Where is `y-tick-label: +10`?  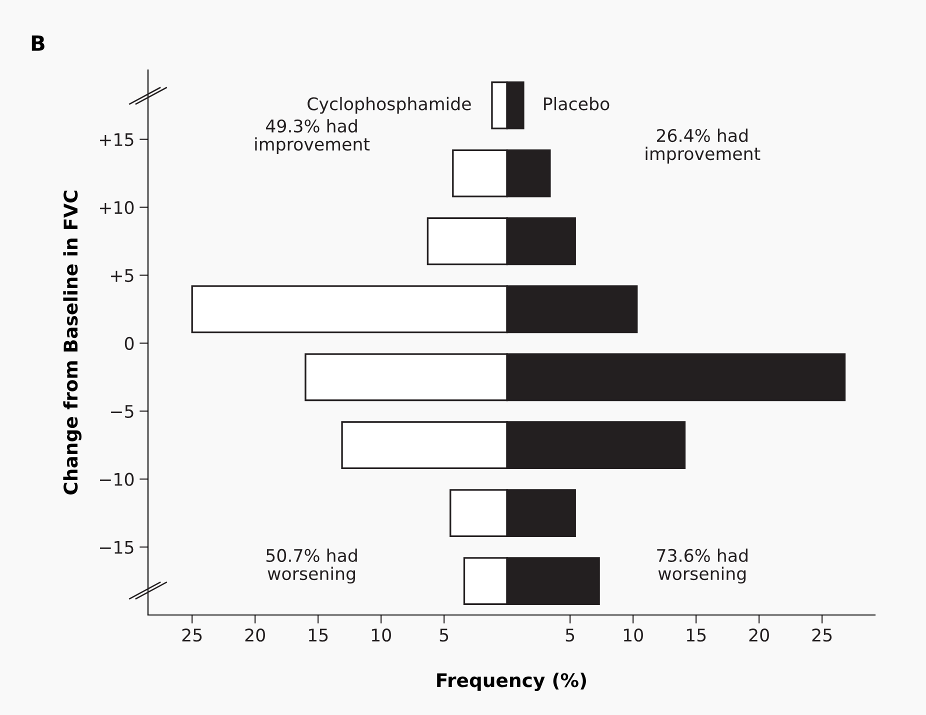 y-tick-label: +10 is located at coordinates (117, 207).